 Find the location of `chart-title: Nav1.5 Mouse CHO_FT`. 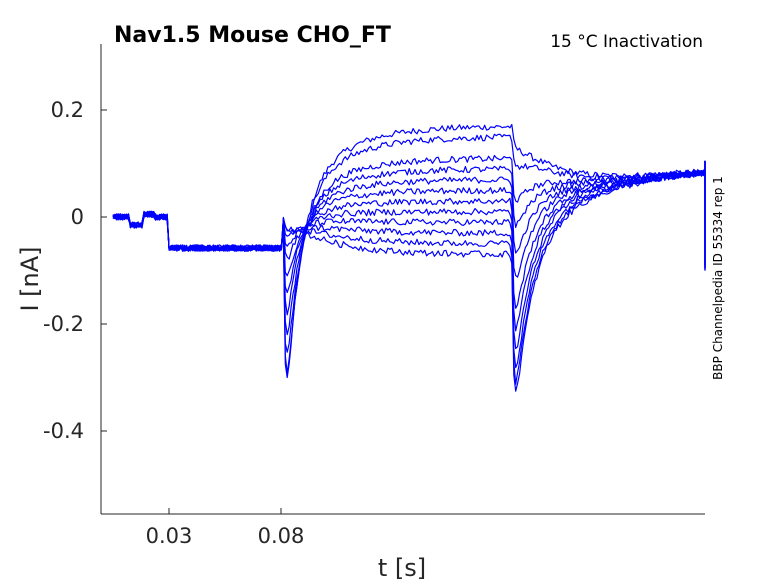

chart-title: Nav1.5 Mouse CHO_FT is located at coordinates (252, 35).